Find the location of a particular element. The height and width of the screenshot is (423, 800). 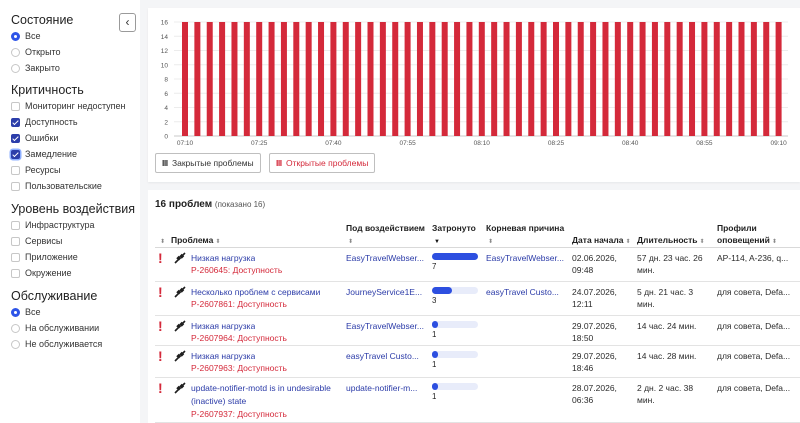

crit-option-resources: Ресурсы is located at coordinates (68, 170).